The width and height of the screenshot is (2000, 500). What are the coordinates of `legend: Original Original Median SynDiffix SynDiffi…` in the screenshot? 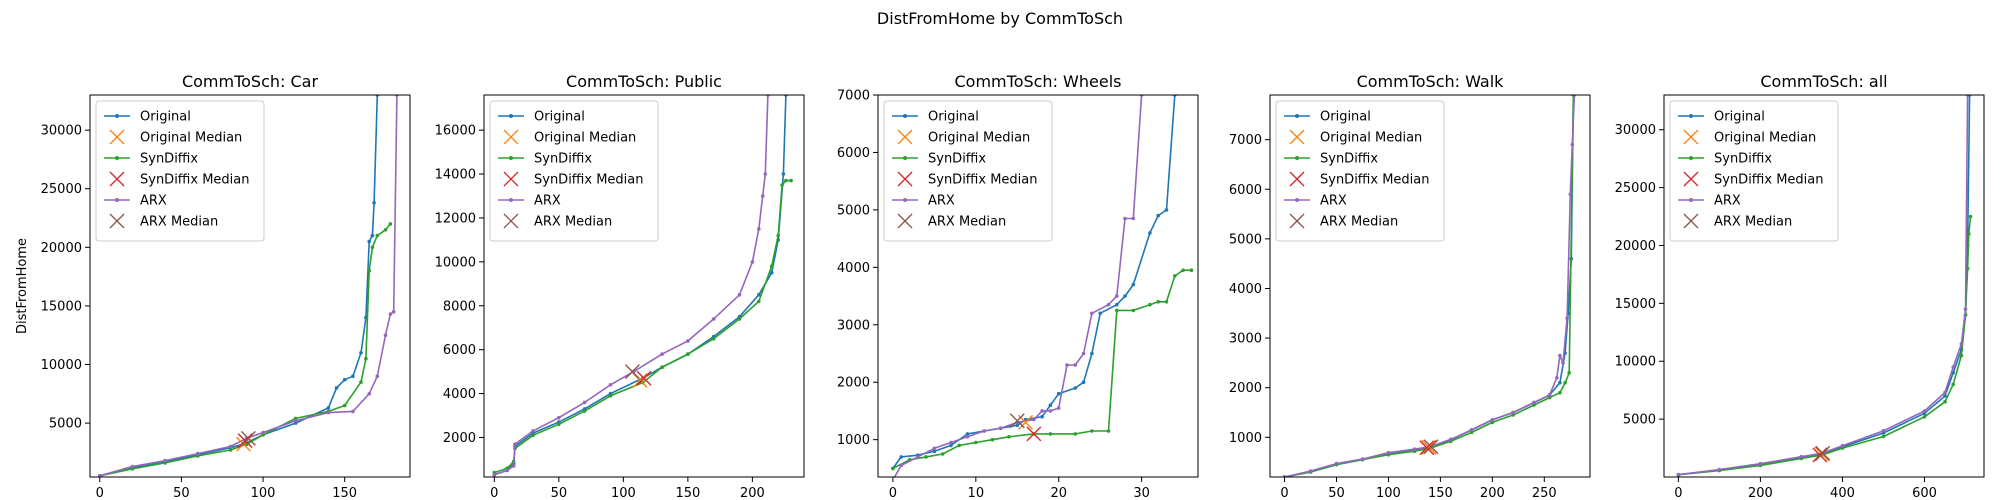 It's located at (1754, 171).